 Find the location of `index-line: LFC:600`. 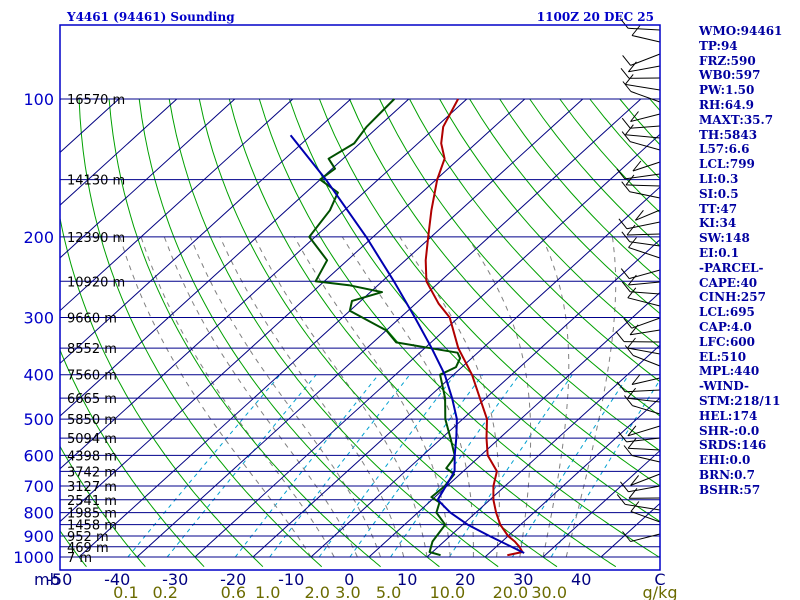

index-line: LFC:600 is located at coordinates (727, 341).